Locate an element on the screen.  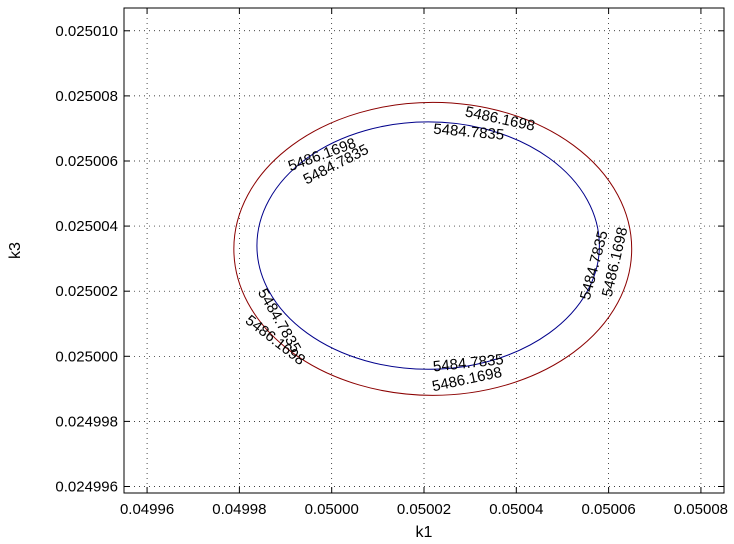
y-tick-label: 0.024996 is located at coordinates (86, 486).